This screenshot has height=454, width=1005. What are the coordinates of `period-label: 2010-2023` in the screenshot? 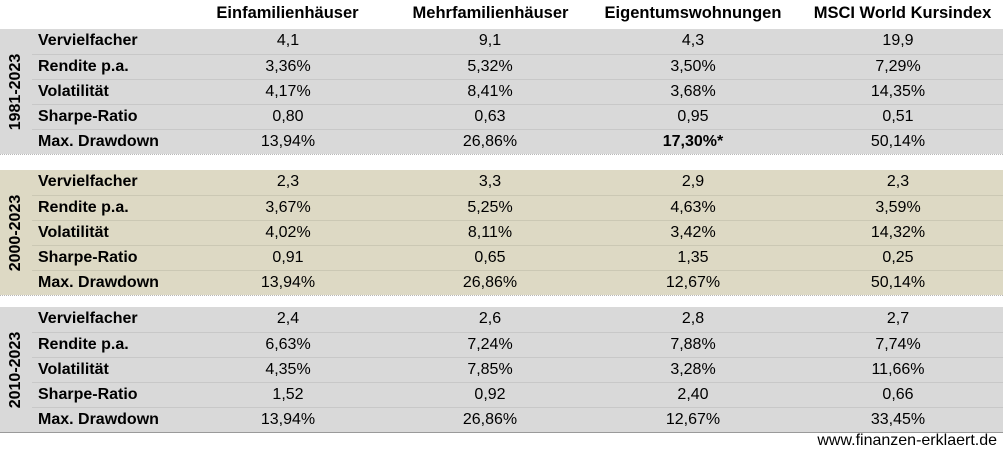 It's located at (15, 369).